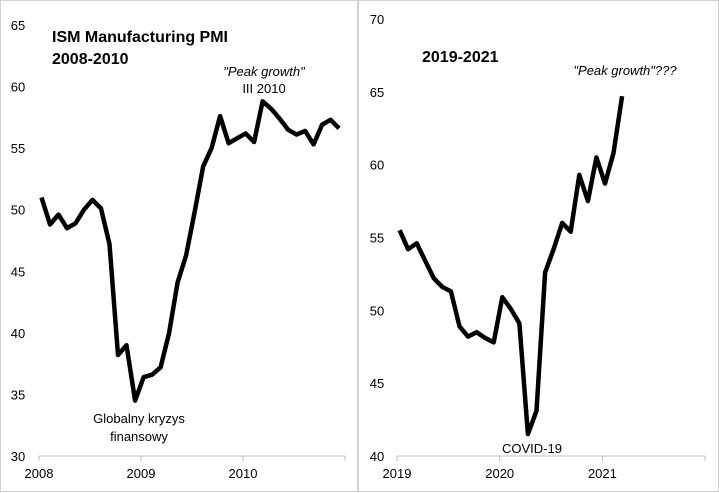 The image size is (719, 493). Describe the element at coordinates (139, 418) in the screenshot. I see `crisis-annotation: Globalny kryzys` at that location.